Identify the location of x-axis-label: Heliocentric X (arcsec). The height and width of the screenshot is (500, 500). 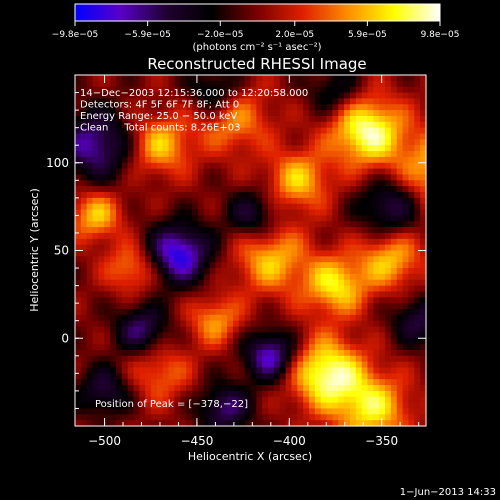
(250, 456).